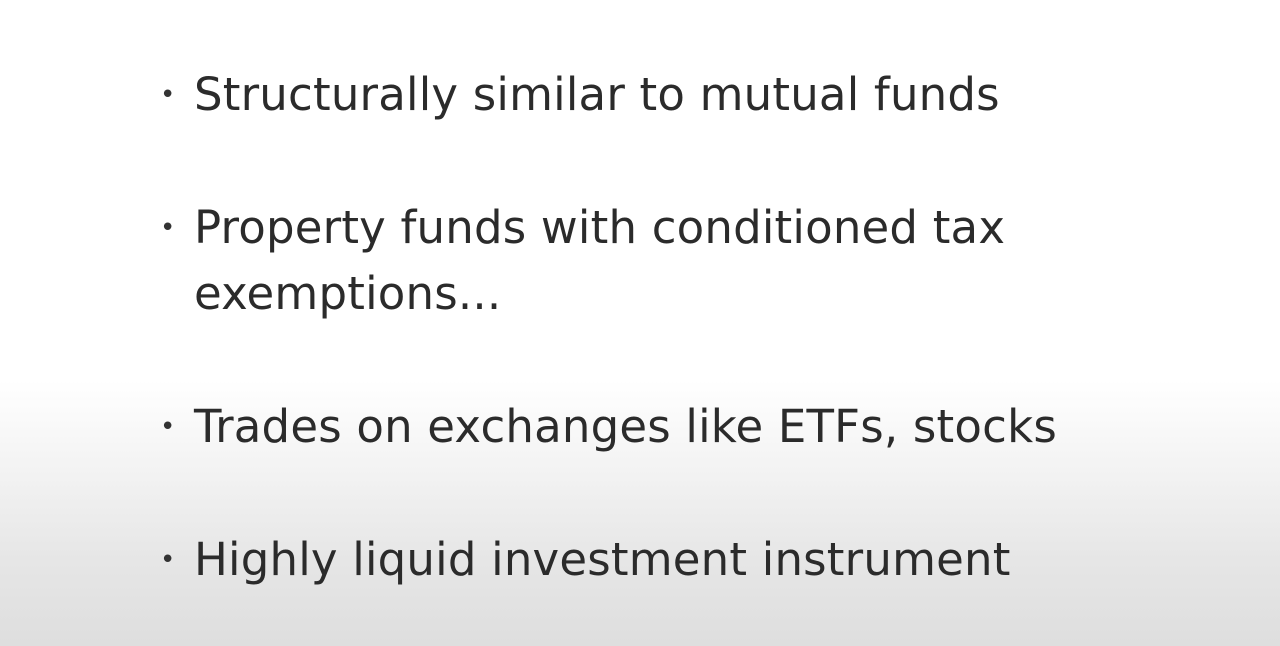 This screenshot has width=1280, height=646. Describe the element at coordinates (602, 559) in the screenshot. I see `bullet-text: Highly liquid investment instrument` at that location.